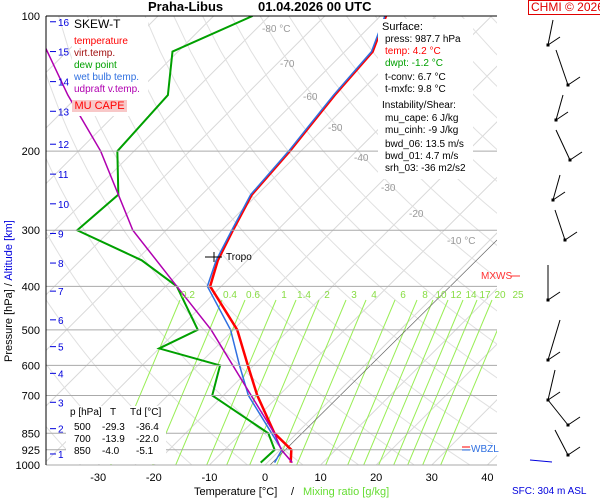  I want to click on table-cell: 700, so click(82, 439).